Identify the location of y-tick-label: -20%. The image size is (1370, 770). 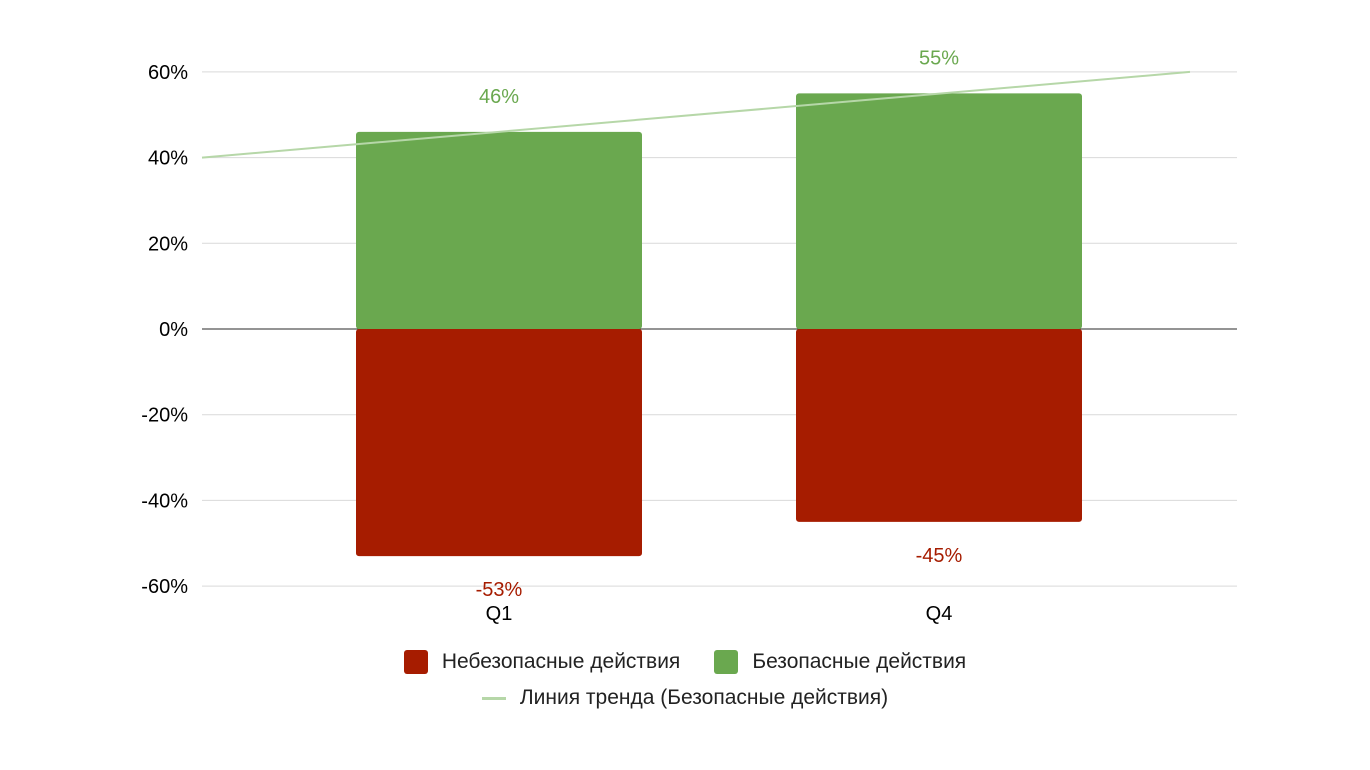
(164, 416).